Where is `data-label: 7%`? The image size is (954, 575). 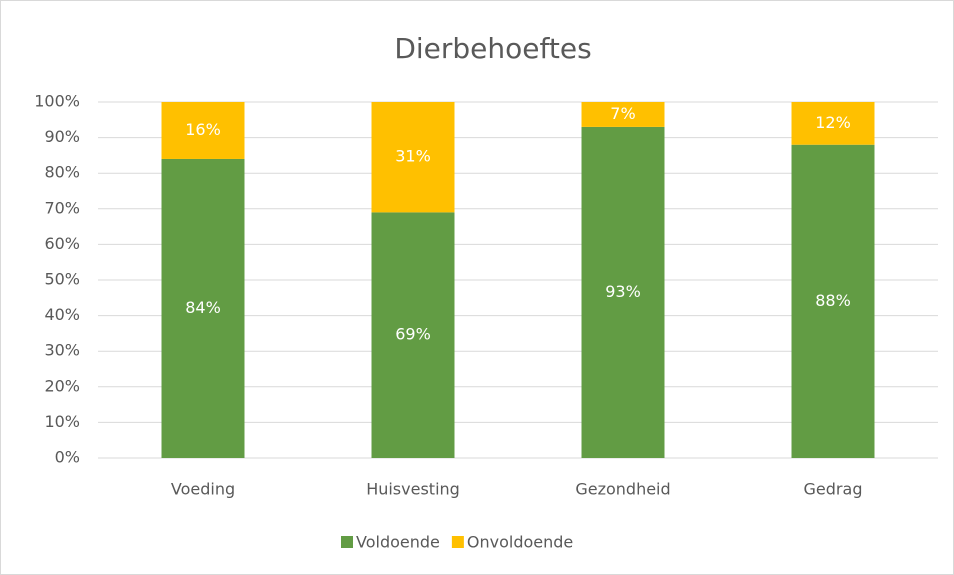
data-label: 7% is located at coordinates (622, 113).